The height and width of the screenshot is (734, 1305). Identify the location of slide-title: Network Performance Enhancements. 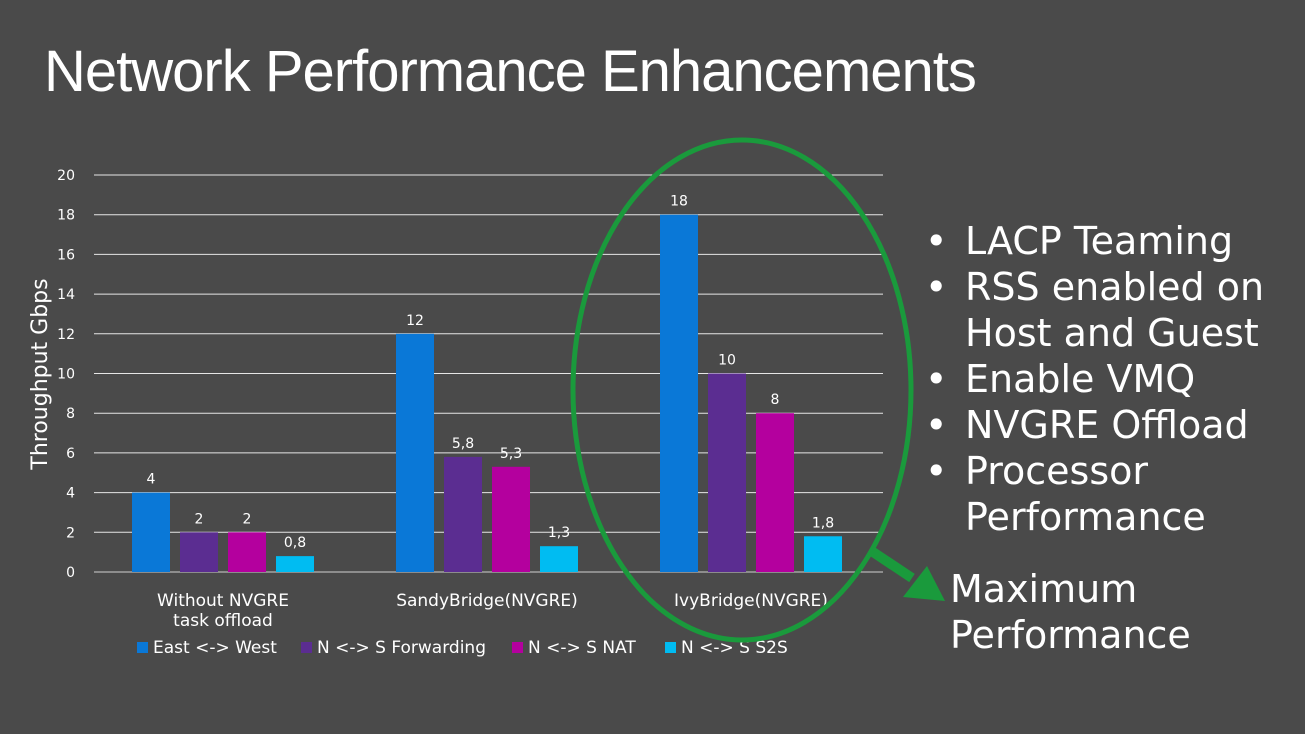
(510, 71).